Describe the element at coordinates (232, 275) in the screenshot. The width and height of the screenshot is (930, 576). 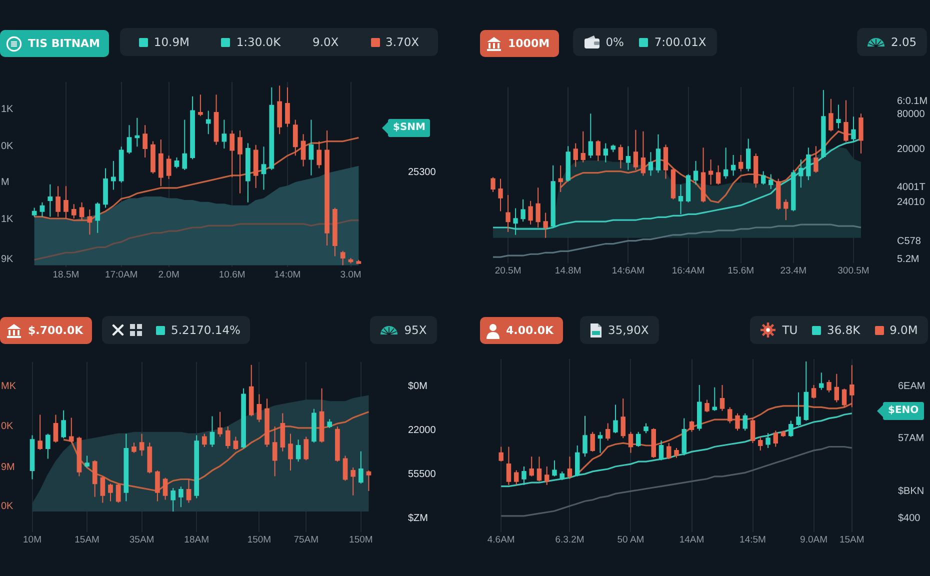
I see `x-tick-label: 10.6M` at that location.